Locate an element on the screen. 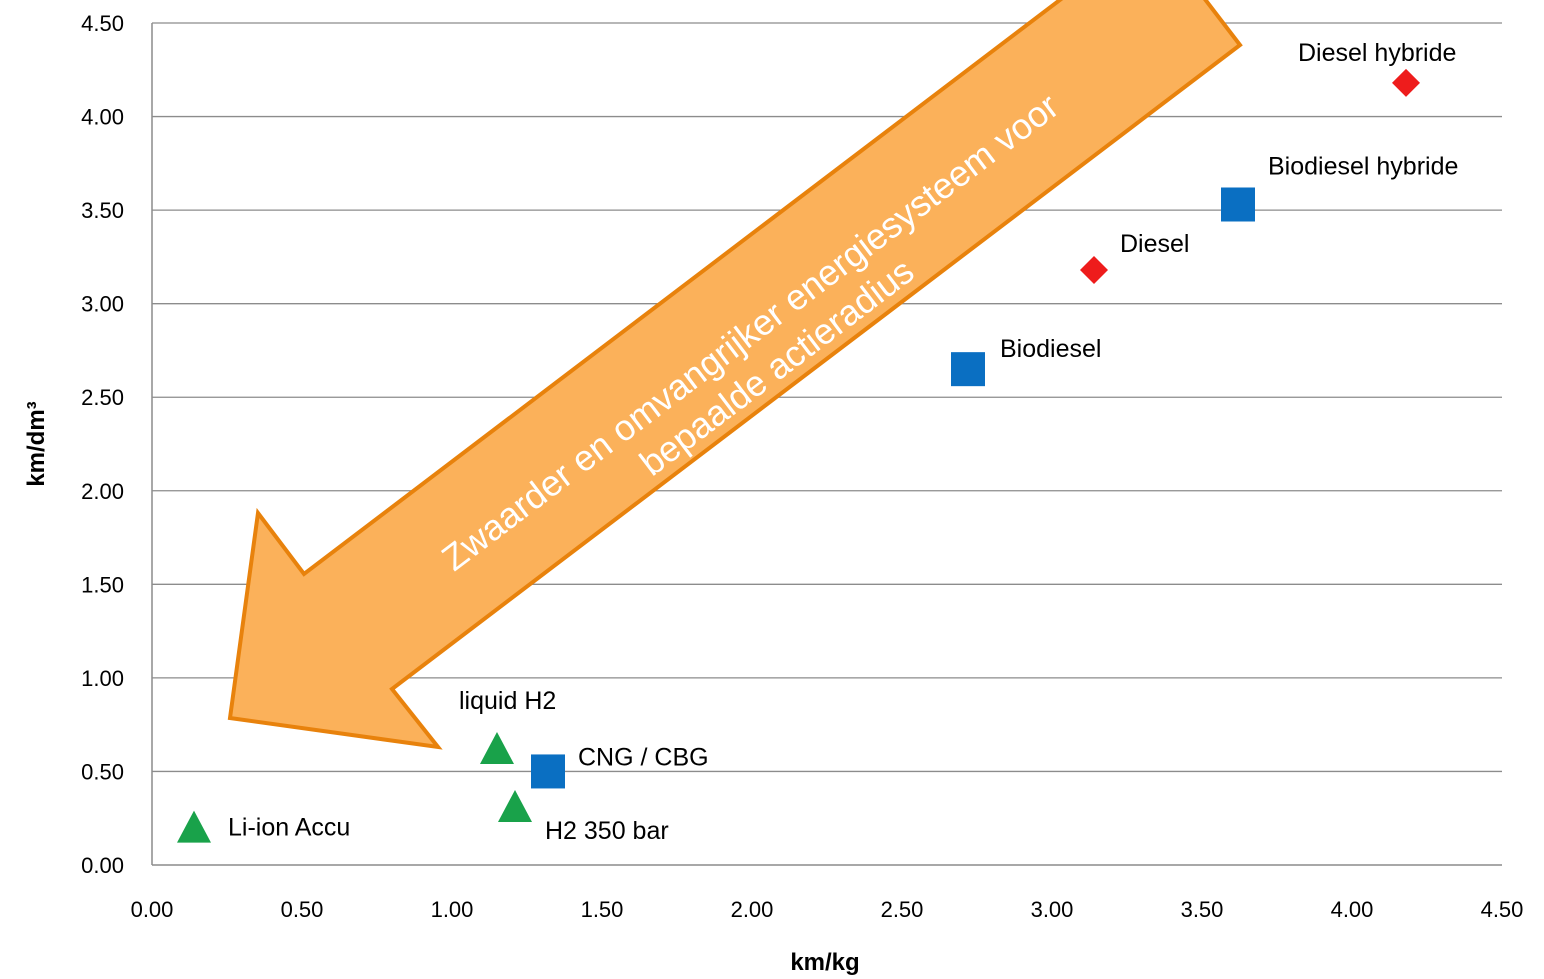  x-tick-label: 4.00 is located at coordinates (1352, 909).